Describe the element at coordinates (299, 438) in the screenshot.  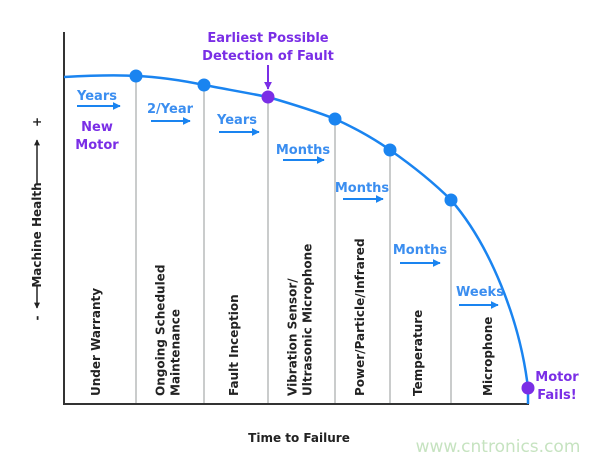
I see `x-axis-label: Time to Failure` at that location.